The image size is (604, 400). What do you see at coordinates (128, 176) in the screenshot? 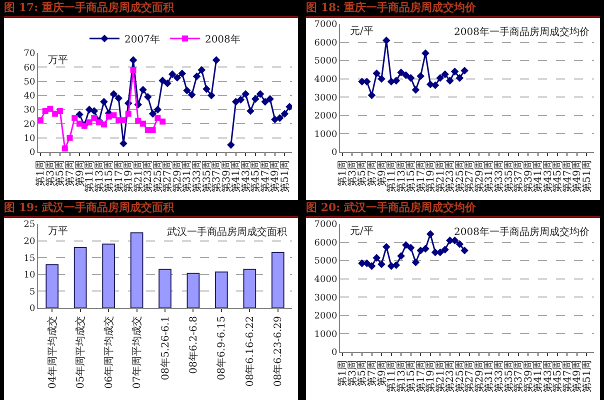
I see `x-tick-label: 第19周` at bounding box center [128, 176].